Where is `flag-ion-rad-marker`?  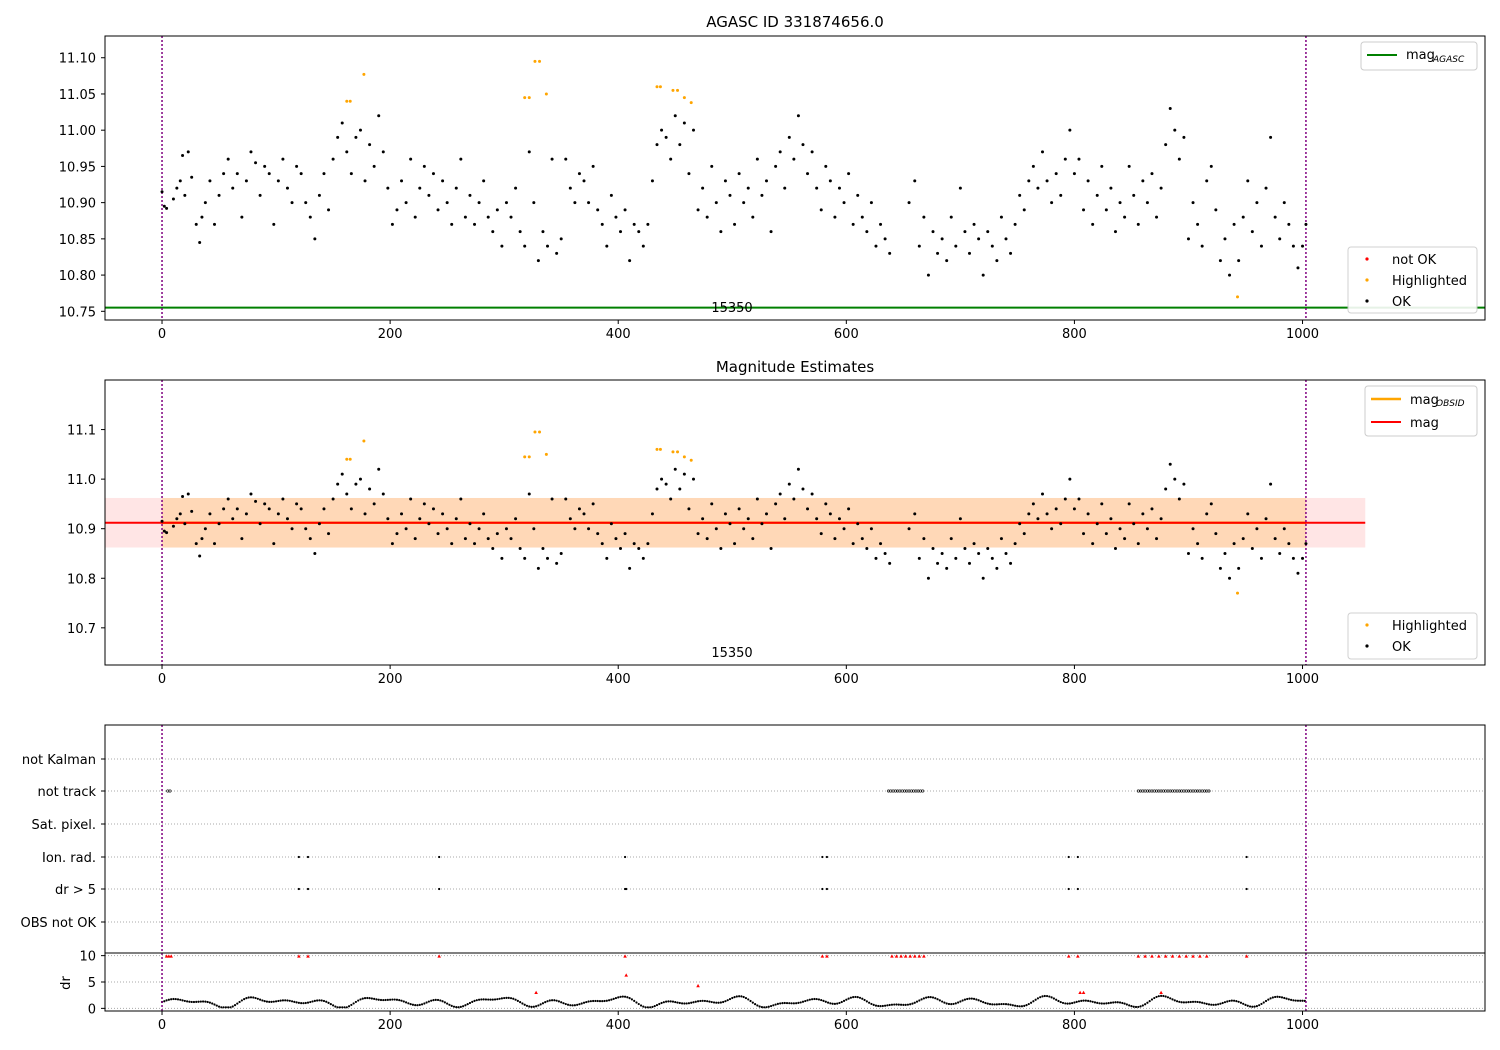 flag-ion-rad-marker is located at coordinates (1246, 857).